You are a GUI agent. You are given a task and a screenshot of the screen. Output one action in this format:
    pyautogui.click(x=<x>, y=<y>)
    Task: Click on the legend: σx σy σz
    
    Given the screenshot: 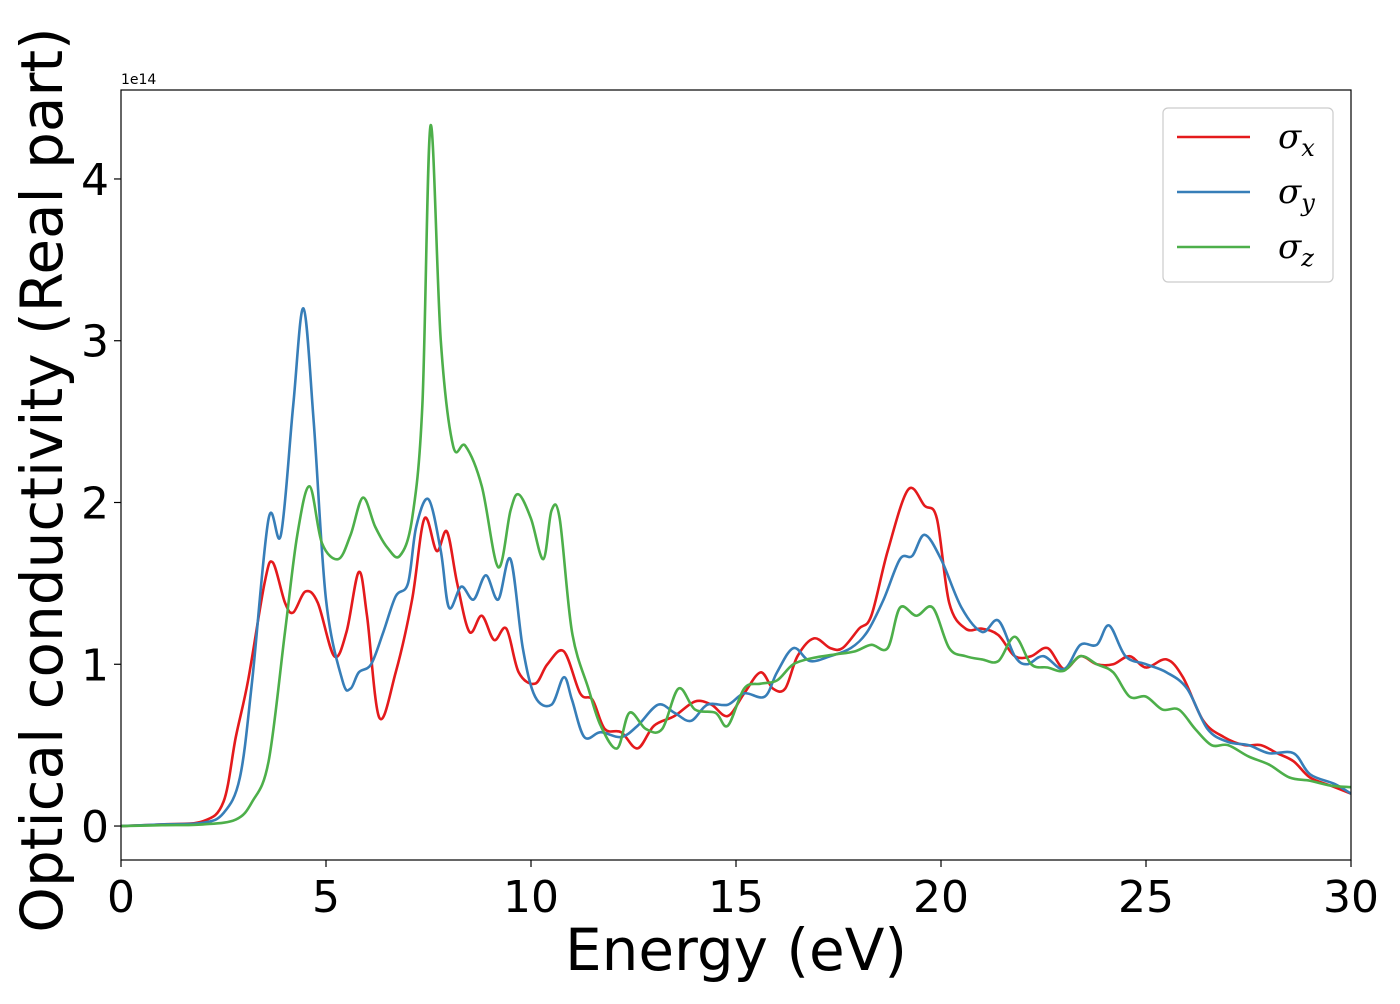 What is the action you would take?
    pyautogui.click(x=1248, y=195)
    